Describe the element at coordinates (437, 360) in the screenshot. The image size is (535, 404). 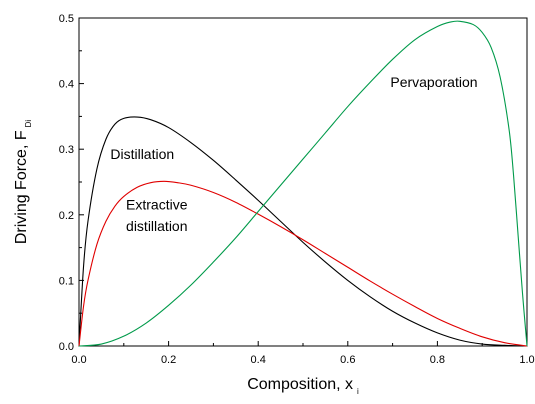
I see `x-tick-label: 0.8` at that location.